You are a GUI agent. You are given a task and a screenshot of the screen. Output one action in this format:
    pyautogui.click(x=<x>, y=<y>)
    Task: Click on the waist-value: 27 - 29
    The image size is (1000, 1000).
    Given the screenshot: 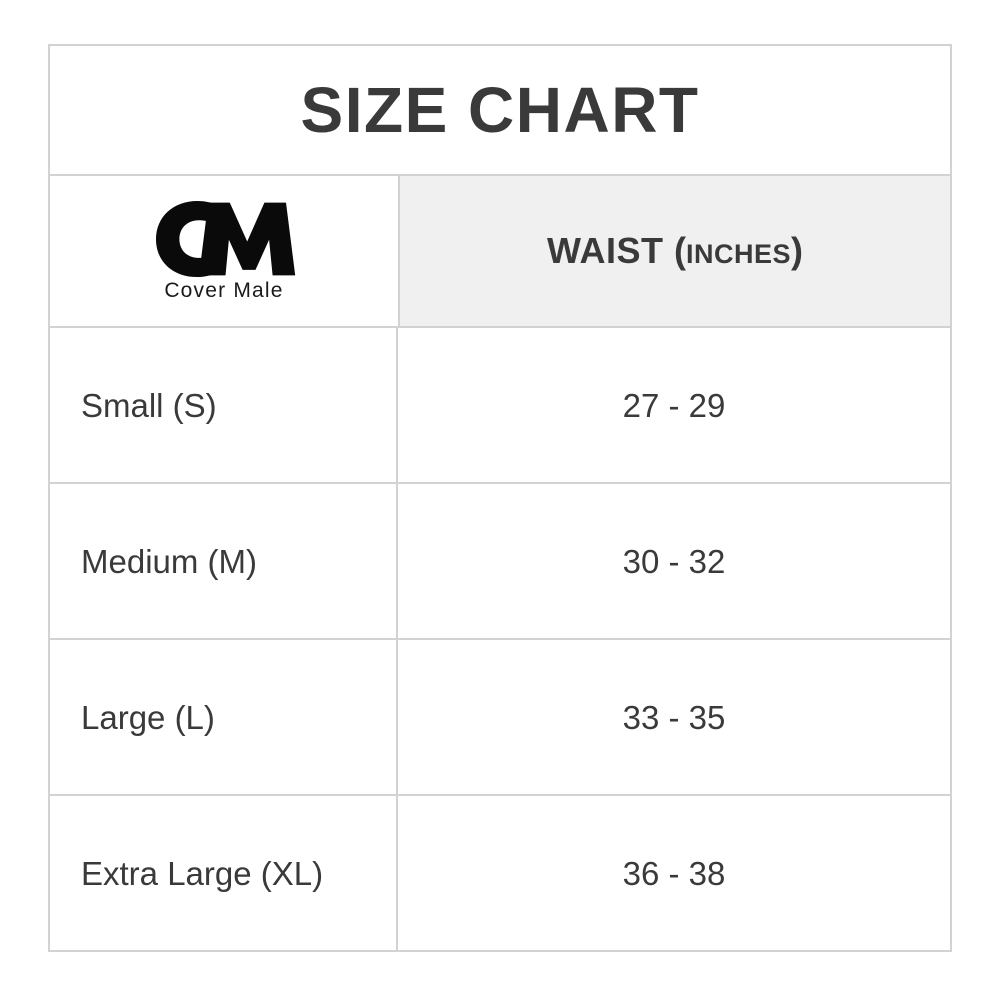 What is the action you would take?
    pyautogui.click(x=674, y=405)
    